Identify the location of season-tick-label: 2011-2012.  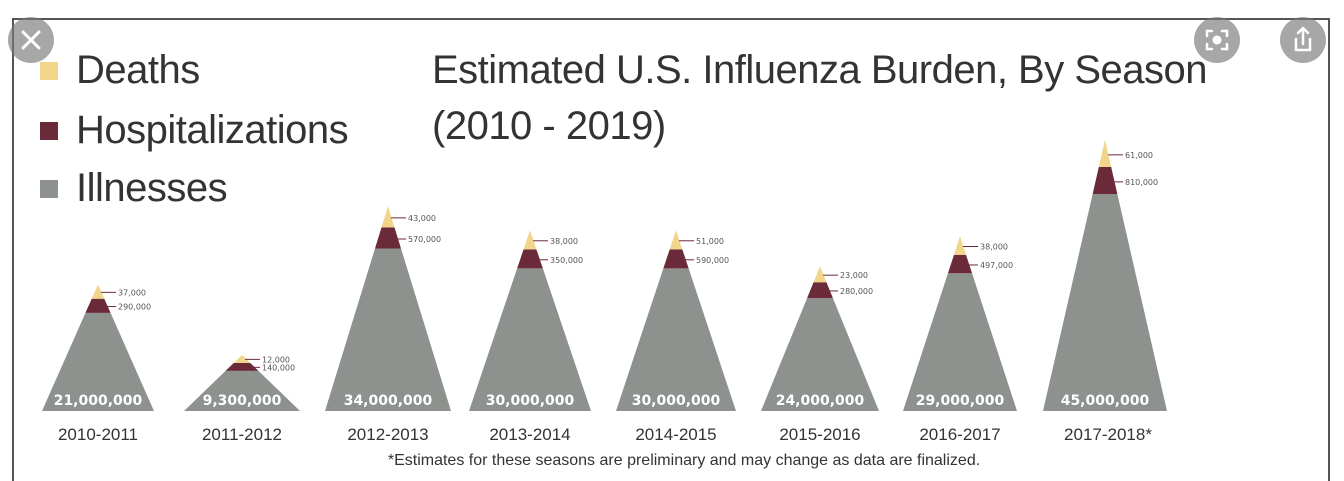
(242, 434).